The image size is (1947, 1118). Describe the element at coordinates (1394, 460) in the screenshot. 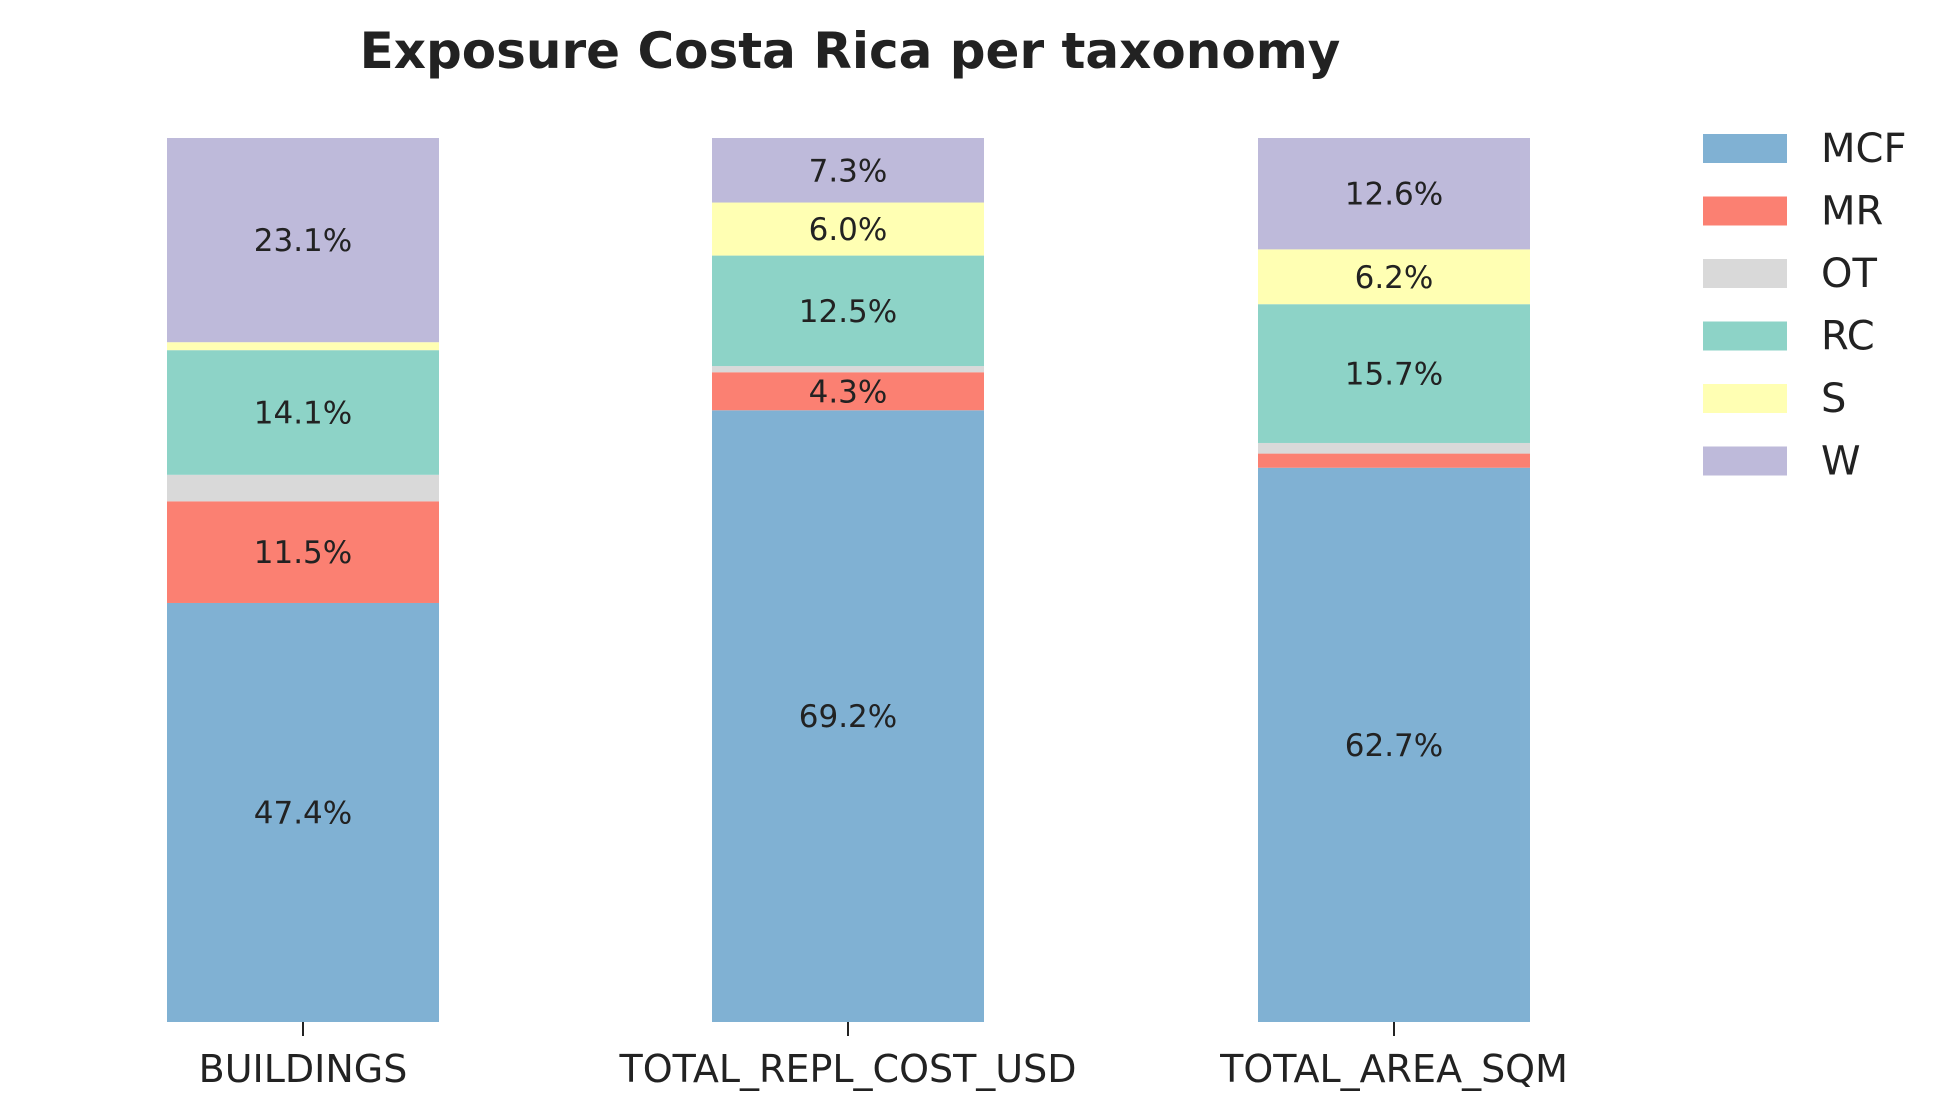

I see `bar-segment-mr-total_area_sqm` at that location.